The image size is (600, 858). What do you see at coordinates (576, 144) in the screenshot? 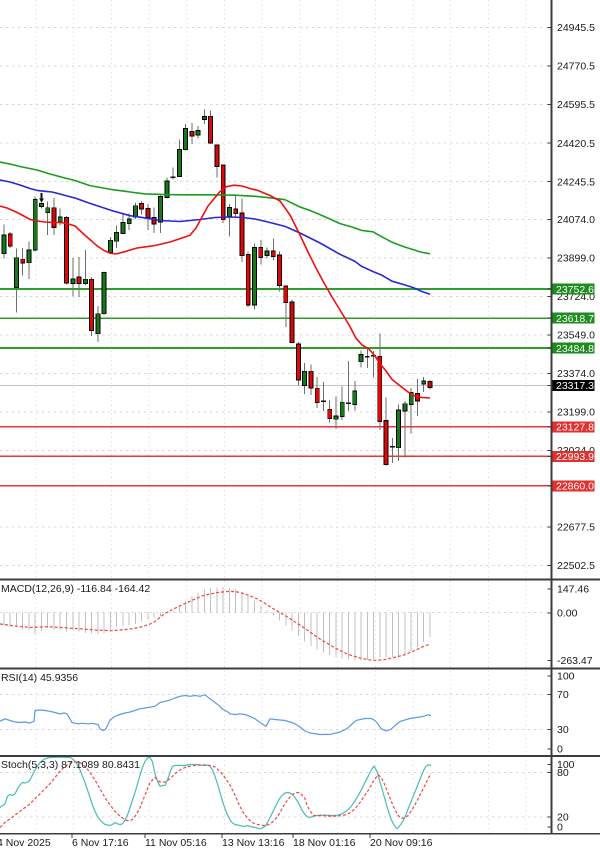
I see `svg-text: 24420.5` at bounding box center [576, 144].